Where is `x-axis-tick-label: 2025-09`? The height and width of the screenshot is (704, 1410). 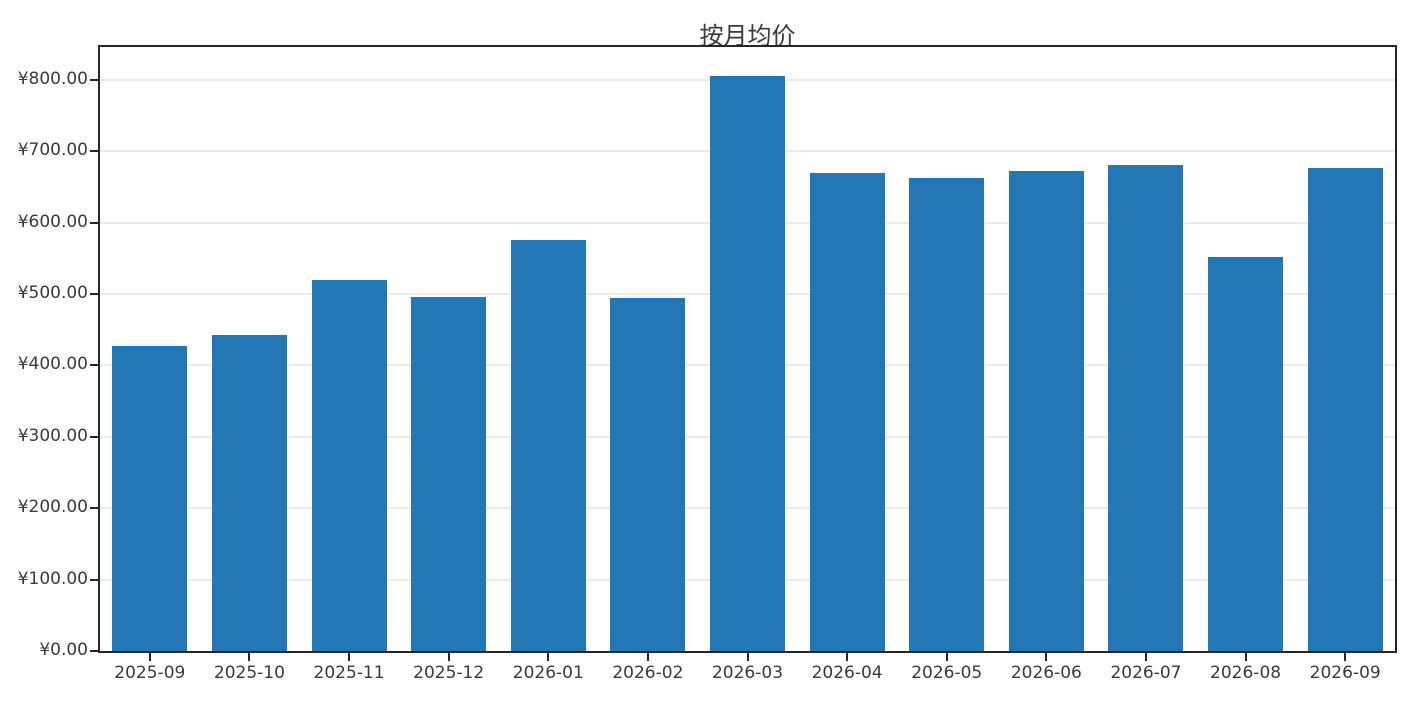
x-axis-tick-label: 2025-09 is located at coordinates (150, 673).